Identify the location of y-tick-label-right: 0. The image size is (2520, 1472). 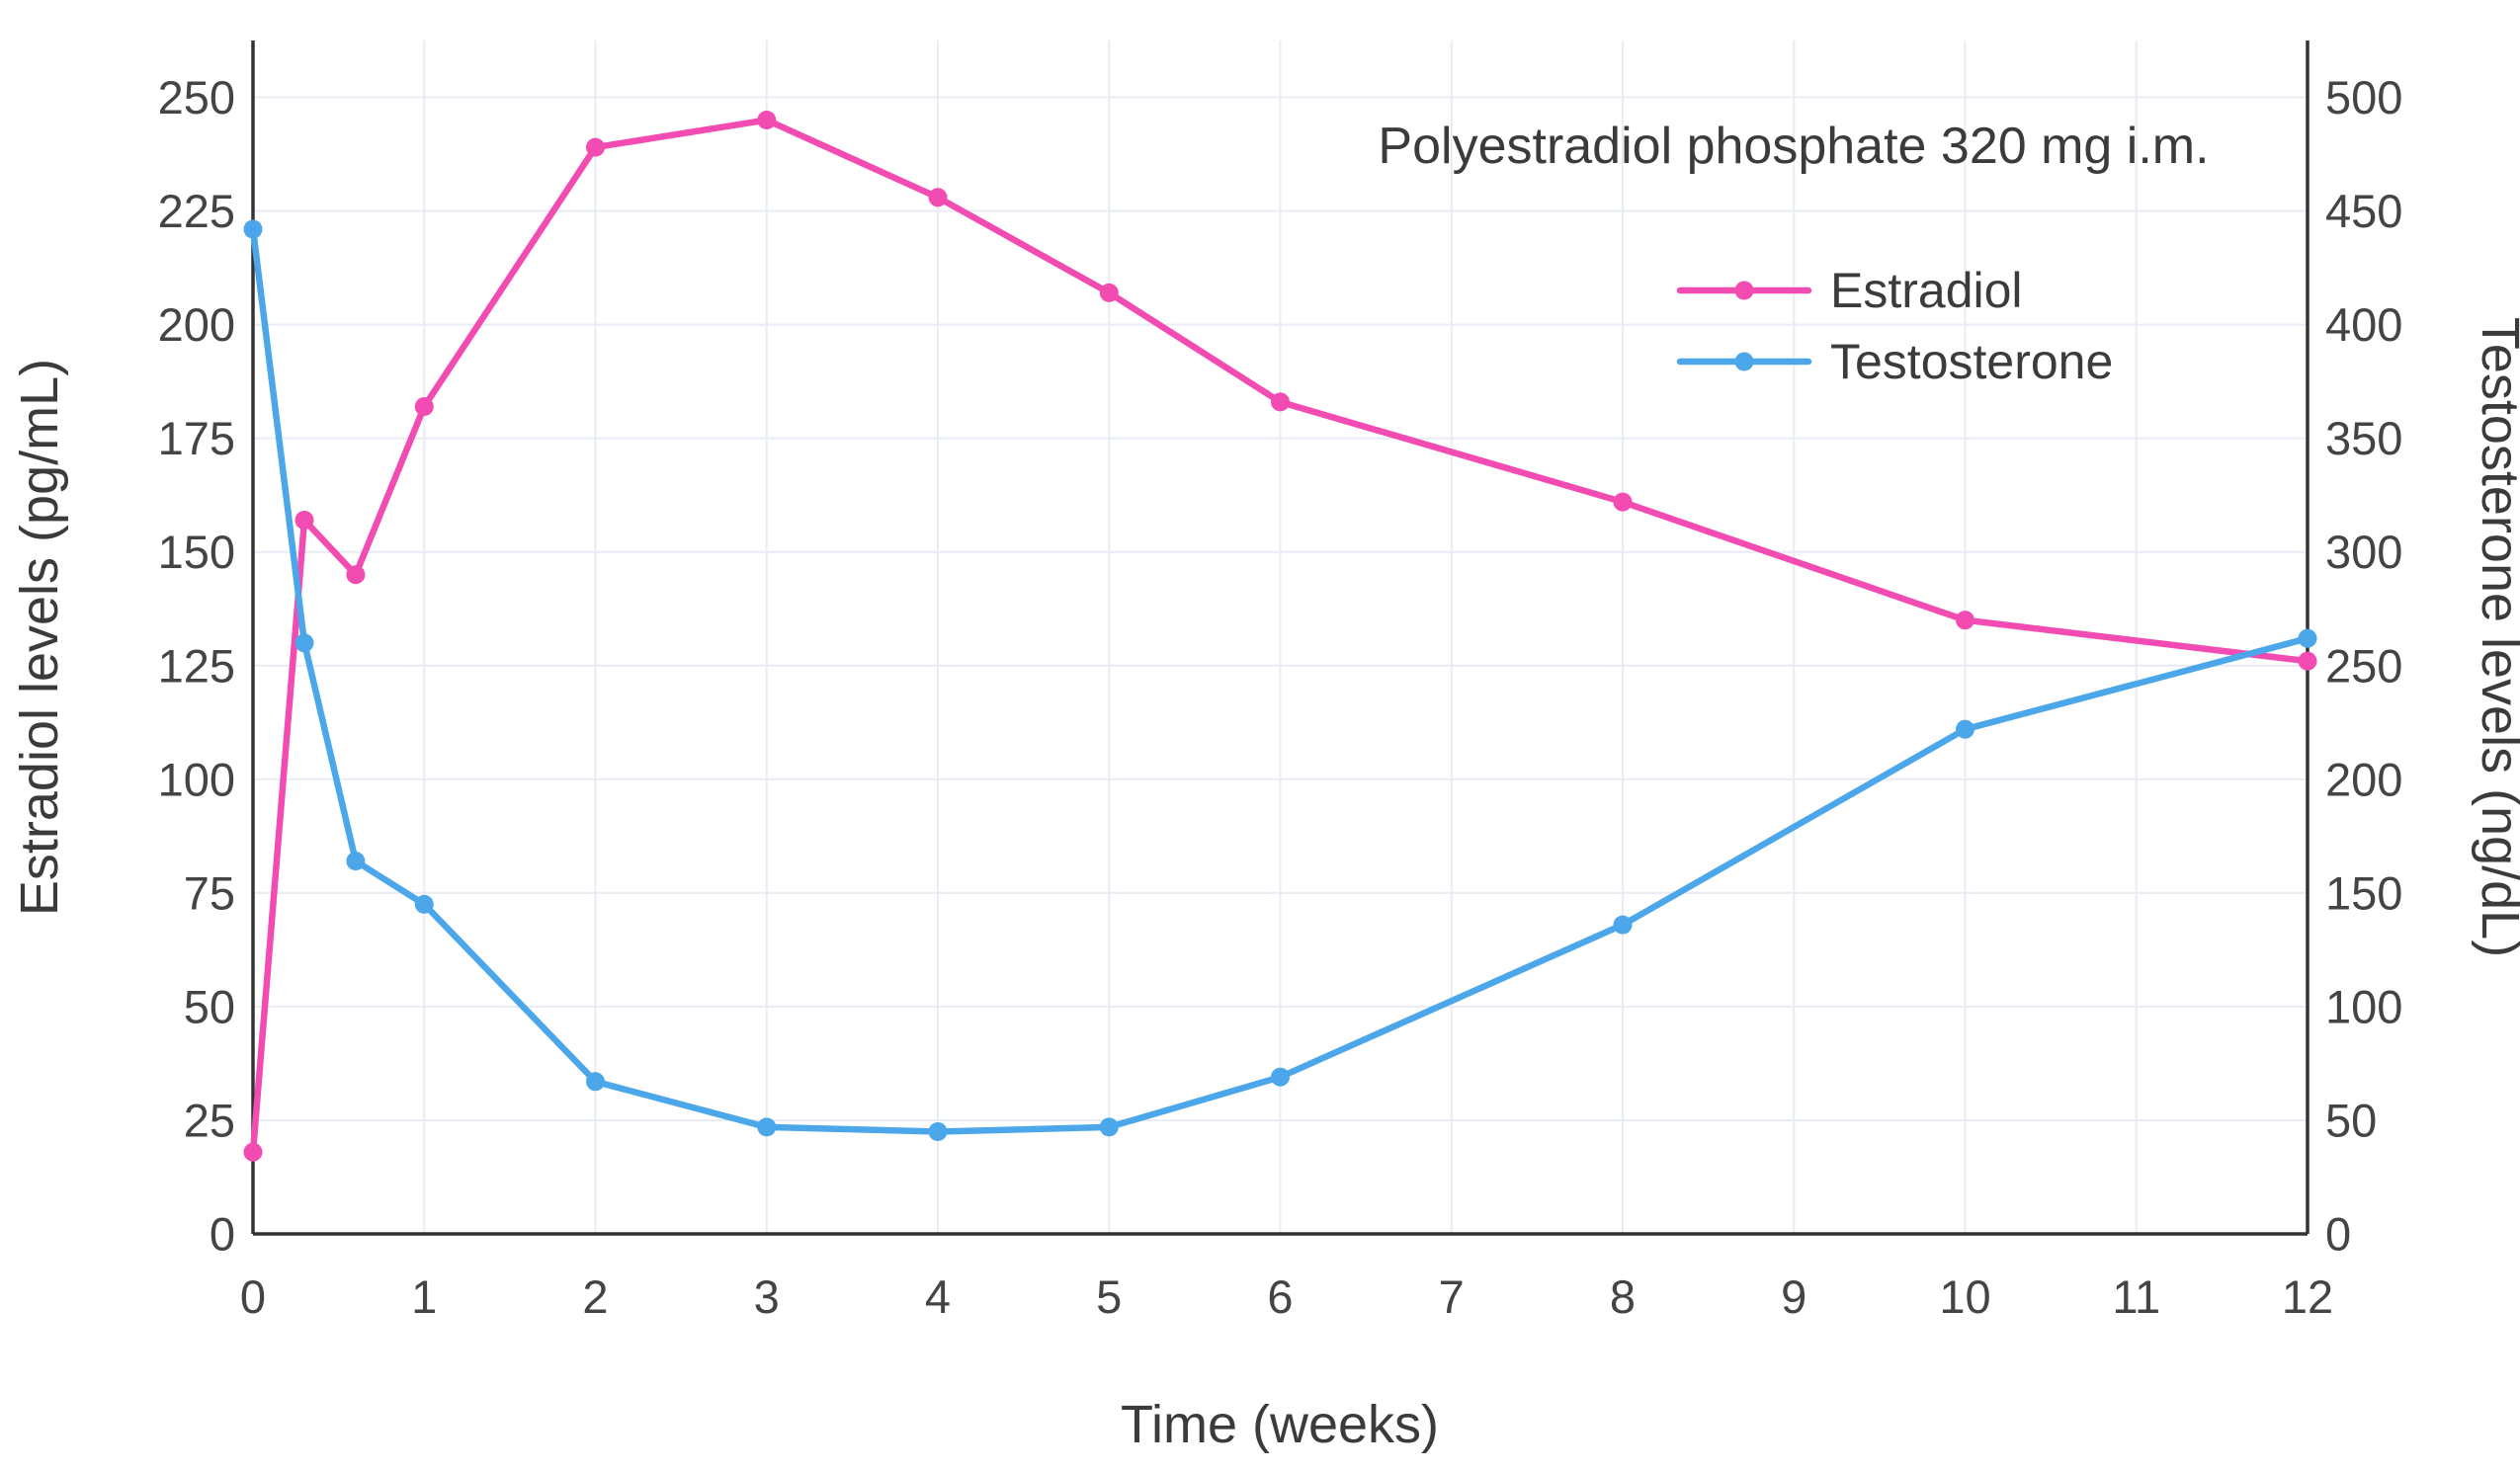
(2338, 1234).